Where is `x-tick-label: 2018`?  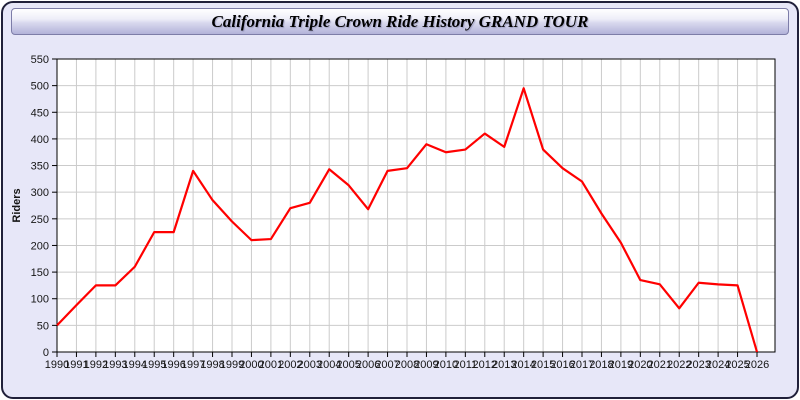
x-tick-label: 2018 is located at coordinates (601, 365).